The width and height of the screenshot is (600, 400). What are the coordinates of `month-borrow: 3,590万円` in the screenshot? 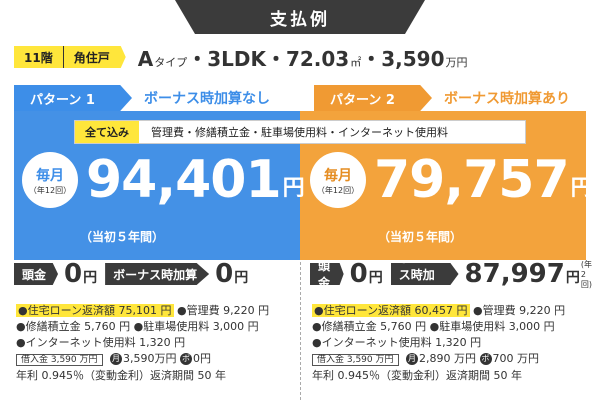 It's located at (150, 358).